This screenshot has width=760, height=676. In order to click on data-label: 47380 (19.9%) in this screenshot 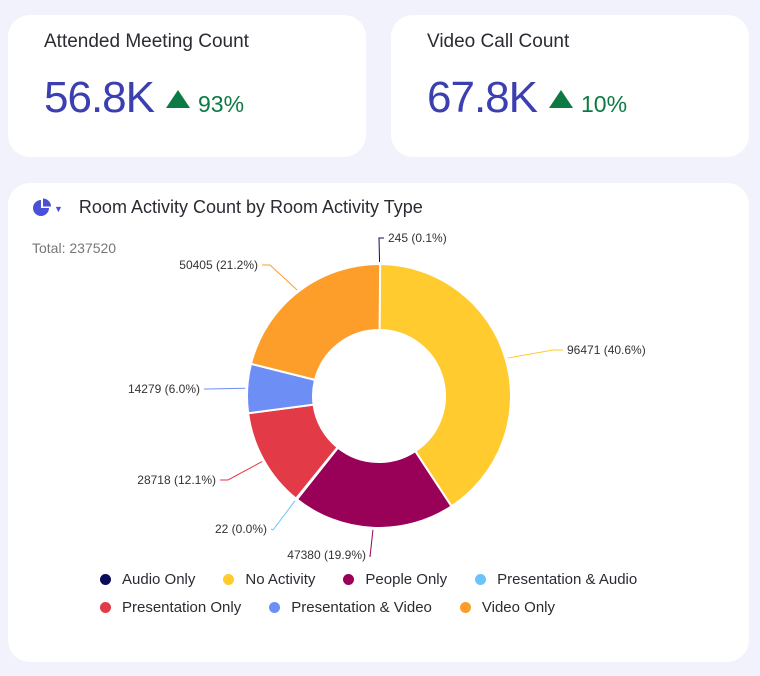, I will do `click(326, 555)`.